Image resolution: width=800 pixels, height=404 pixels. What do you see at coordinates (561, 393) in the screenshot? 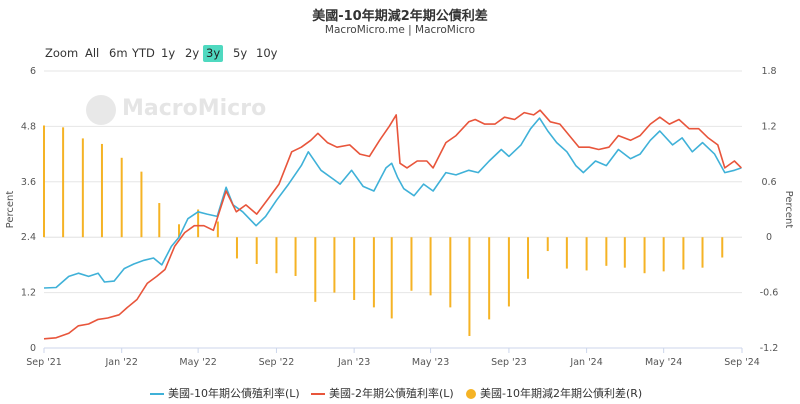
I see `legend-label-spread: 美國-10年期減2年期公債利差(R)` at bounding box center [561, 393].